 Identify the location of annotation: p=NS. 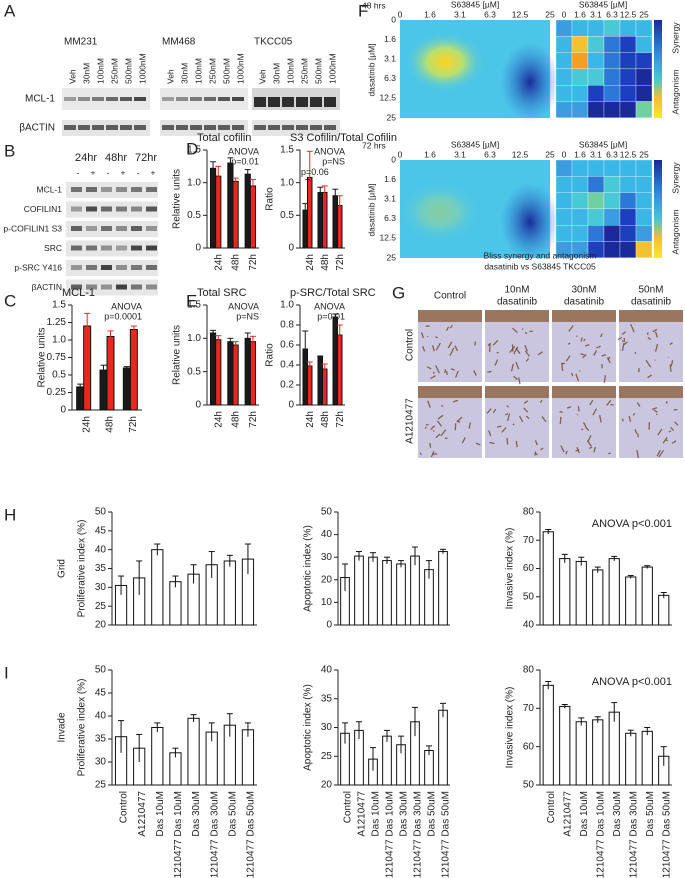
(333, 161).